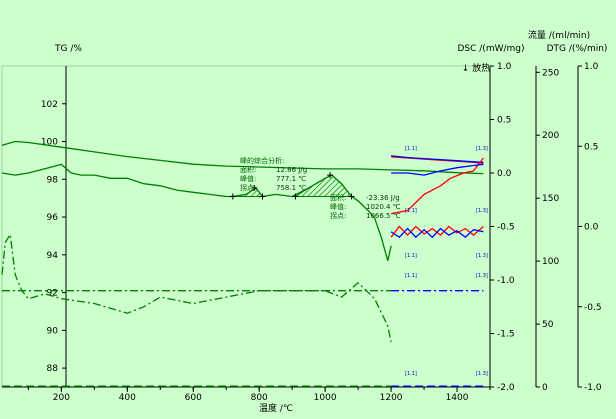  Describe the element at coordinates (506, 335) in the screenshot. I see `dsc-tick-label: -1.5` at that location.